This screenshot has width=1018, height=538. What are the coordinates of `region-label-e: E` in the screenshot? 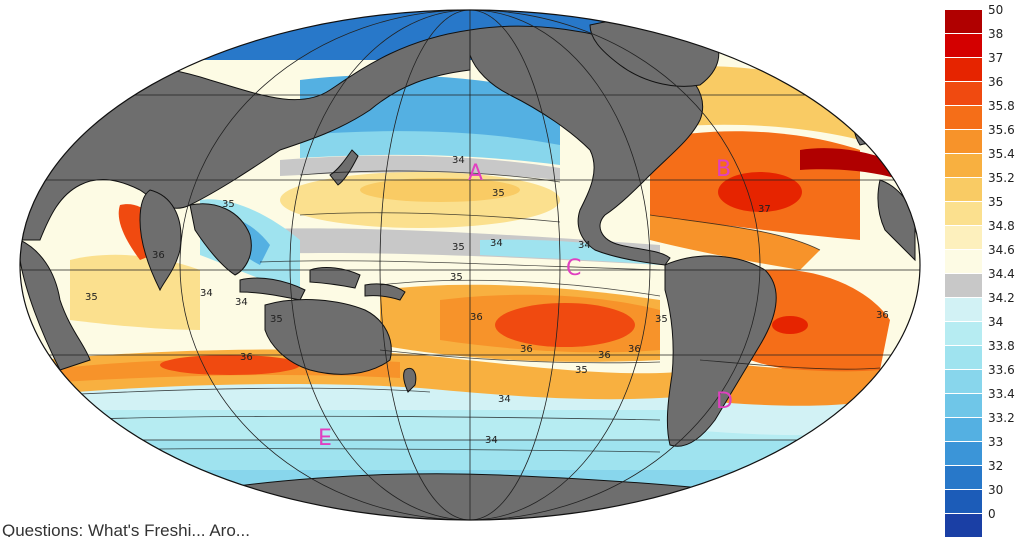 It's located at (325, 438).